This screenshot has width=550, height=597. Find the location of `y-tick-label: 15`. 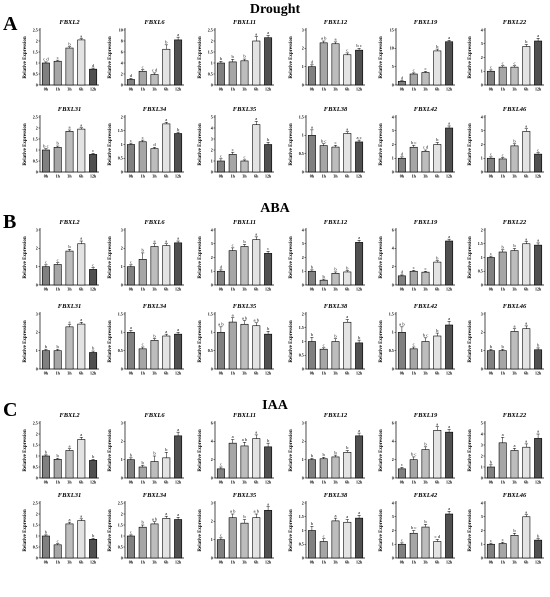

y-tick-label: 15 is located at coordinates (392, 29).